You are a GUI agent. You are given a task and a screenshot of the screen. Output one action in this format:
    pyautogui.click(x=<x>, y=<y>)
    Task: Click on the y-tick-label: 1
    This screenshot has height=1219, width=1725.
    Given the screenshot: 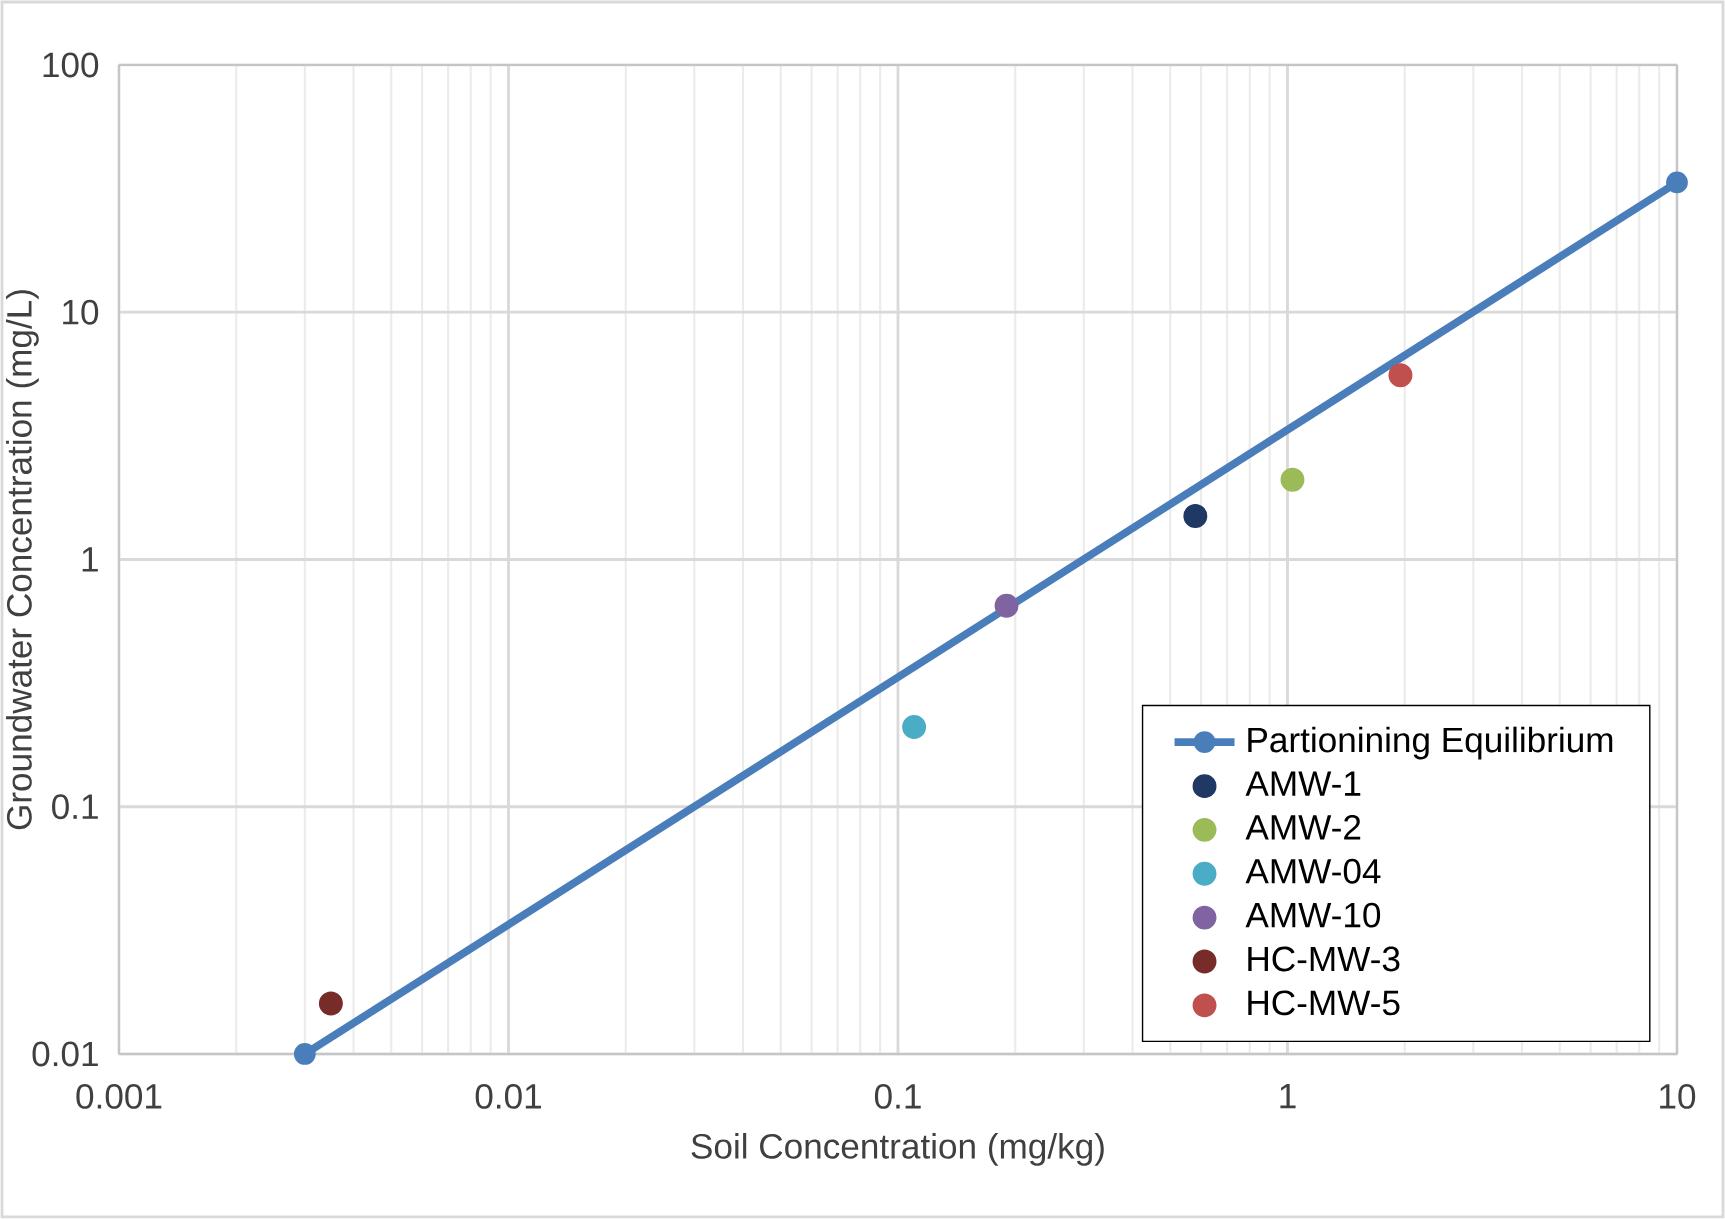 What is the action you would take?
    pyautogui.click(x=90, y=559)
    